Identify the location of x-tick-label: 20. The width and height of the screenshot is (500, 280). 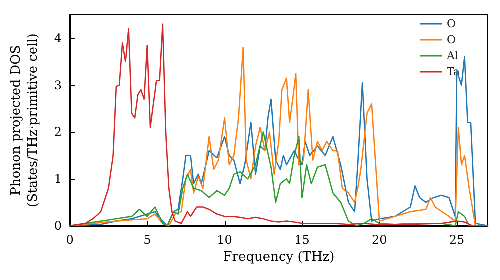
(380, 240).